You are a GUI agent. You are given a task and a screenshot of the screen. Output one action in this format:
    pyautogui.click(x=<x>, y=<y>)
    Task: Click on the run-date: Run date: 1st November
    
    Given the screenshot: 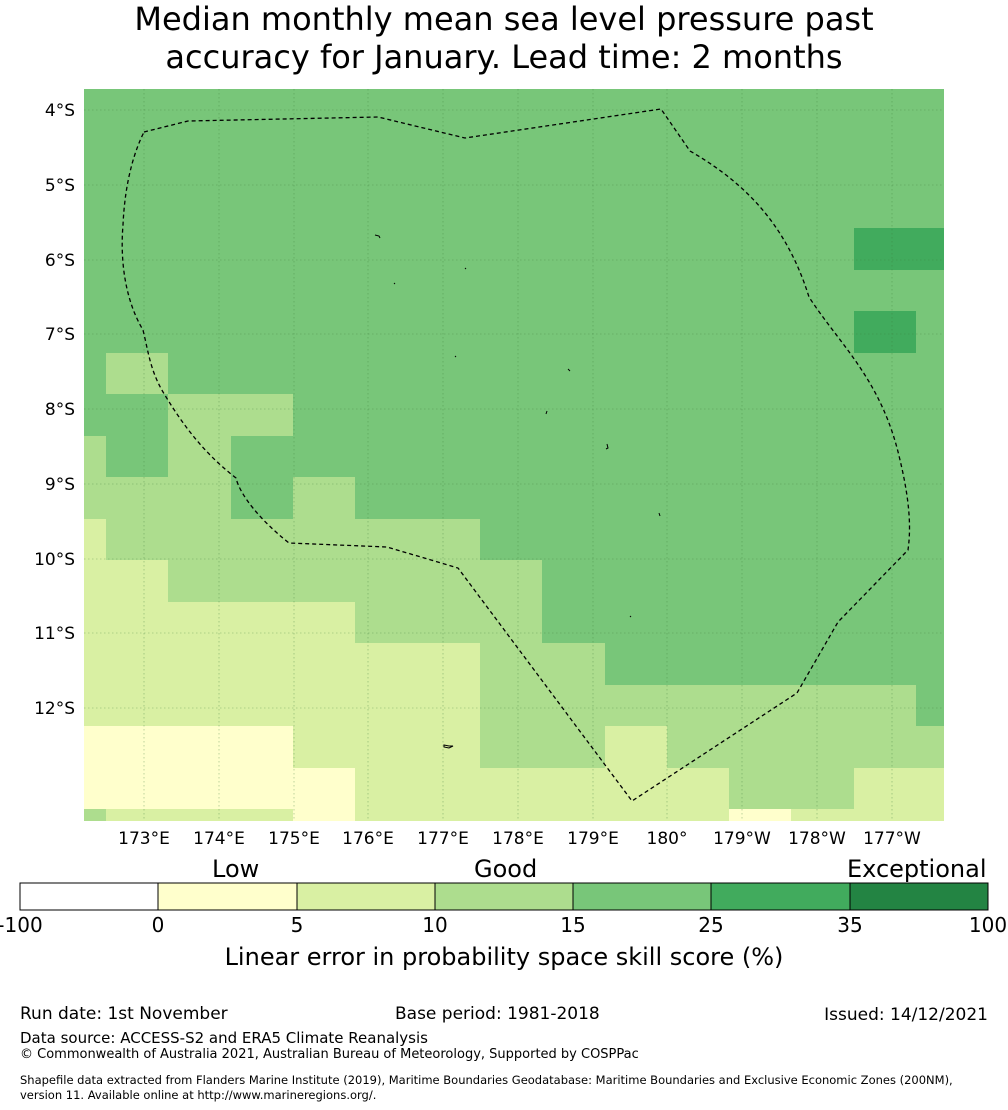 What is the action you would take?
    pyautogui.click(x=124, y=1014)
    